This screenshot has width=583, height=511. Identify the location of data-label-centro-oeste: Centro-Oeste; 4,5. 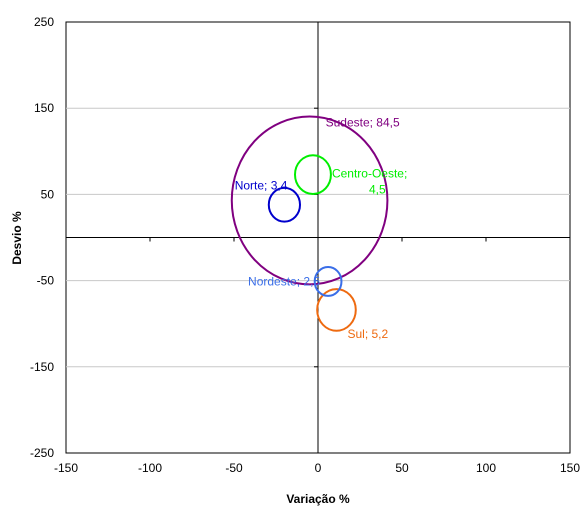
(369, 182).